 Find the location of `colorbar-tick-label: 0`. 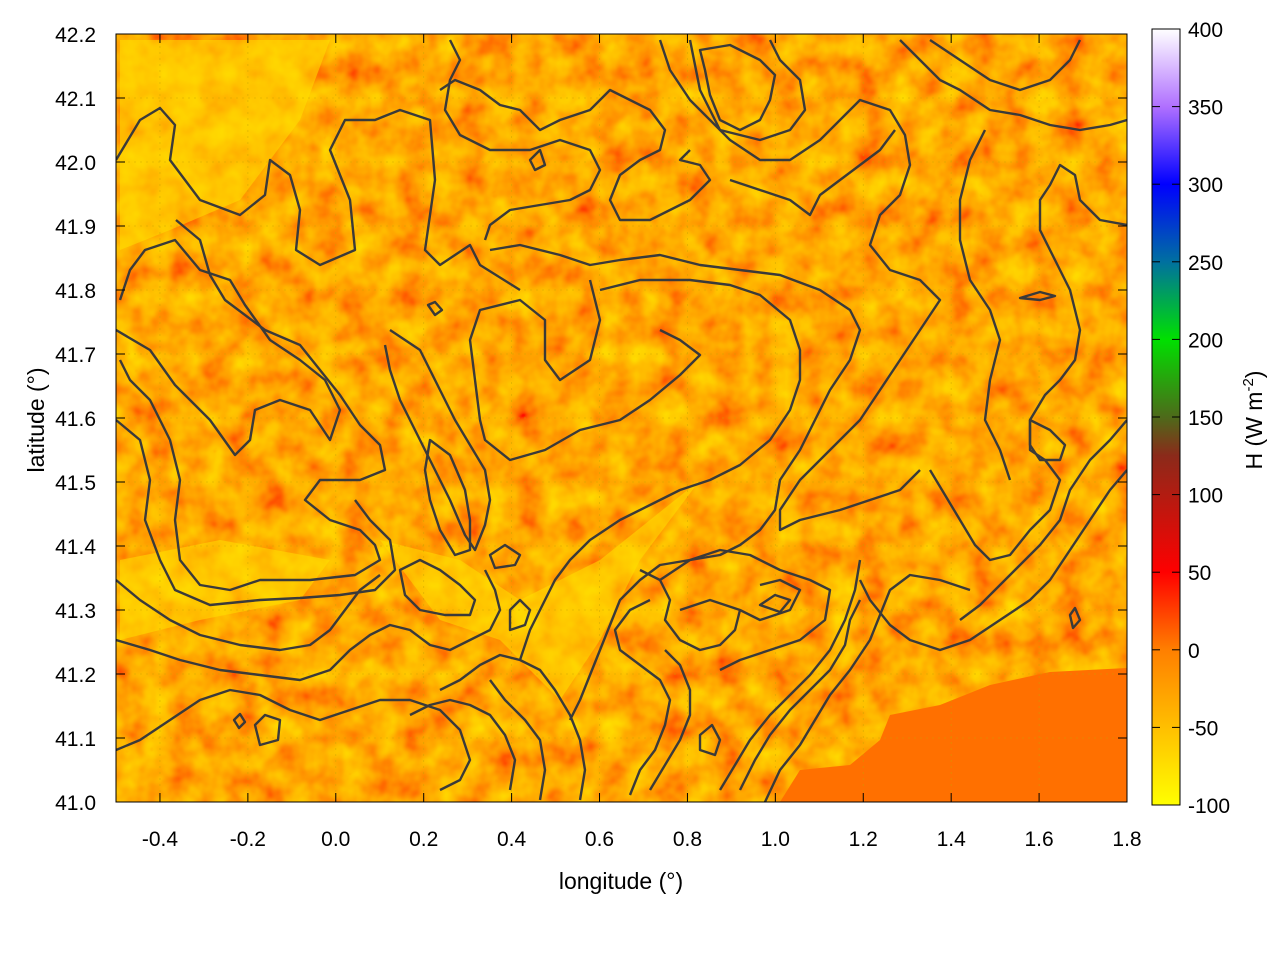

colorbar-tick-label: 0 is located at coordinates (1194, 651).